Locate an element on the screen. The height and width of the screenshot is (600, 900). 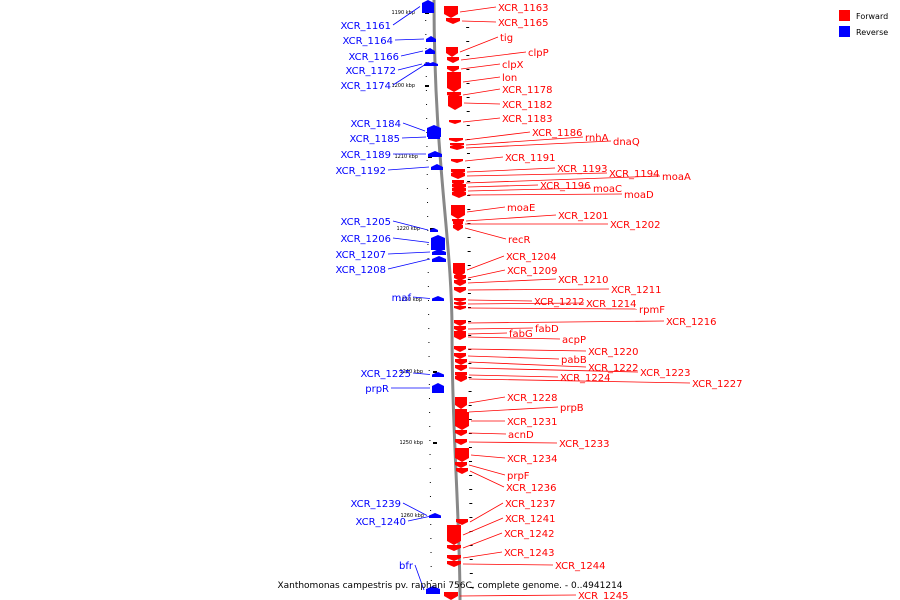
gene-label-xcr-1185: XCR_1185 is located at coordinates (374, 139).